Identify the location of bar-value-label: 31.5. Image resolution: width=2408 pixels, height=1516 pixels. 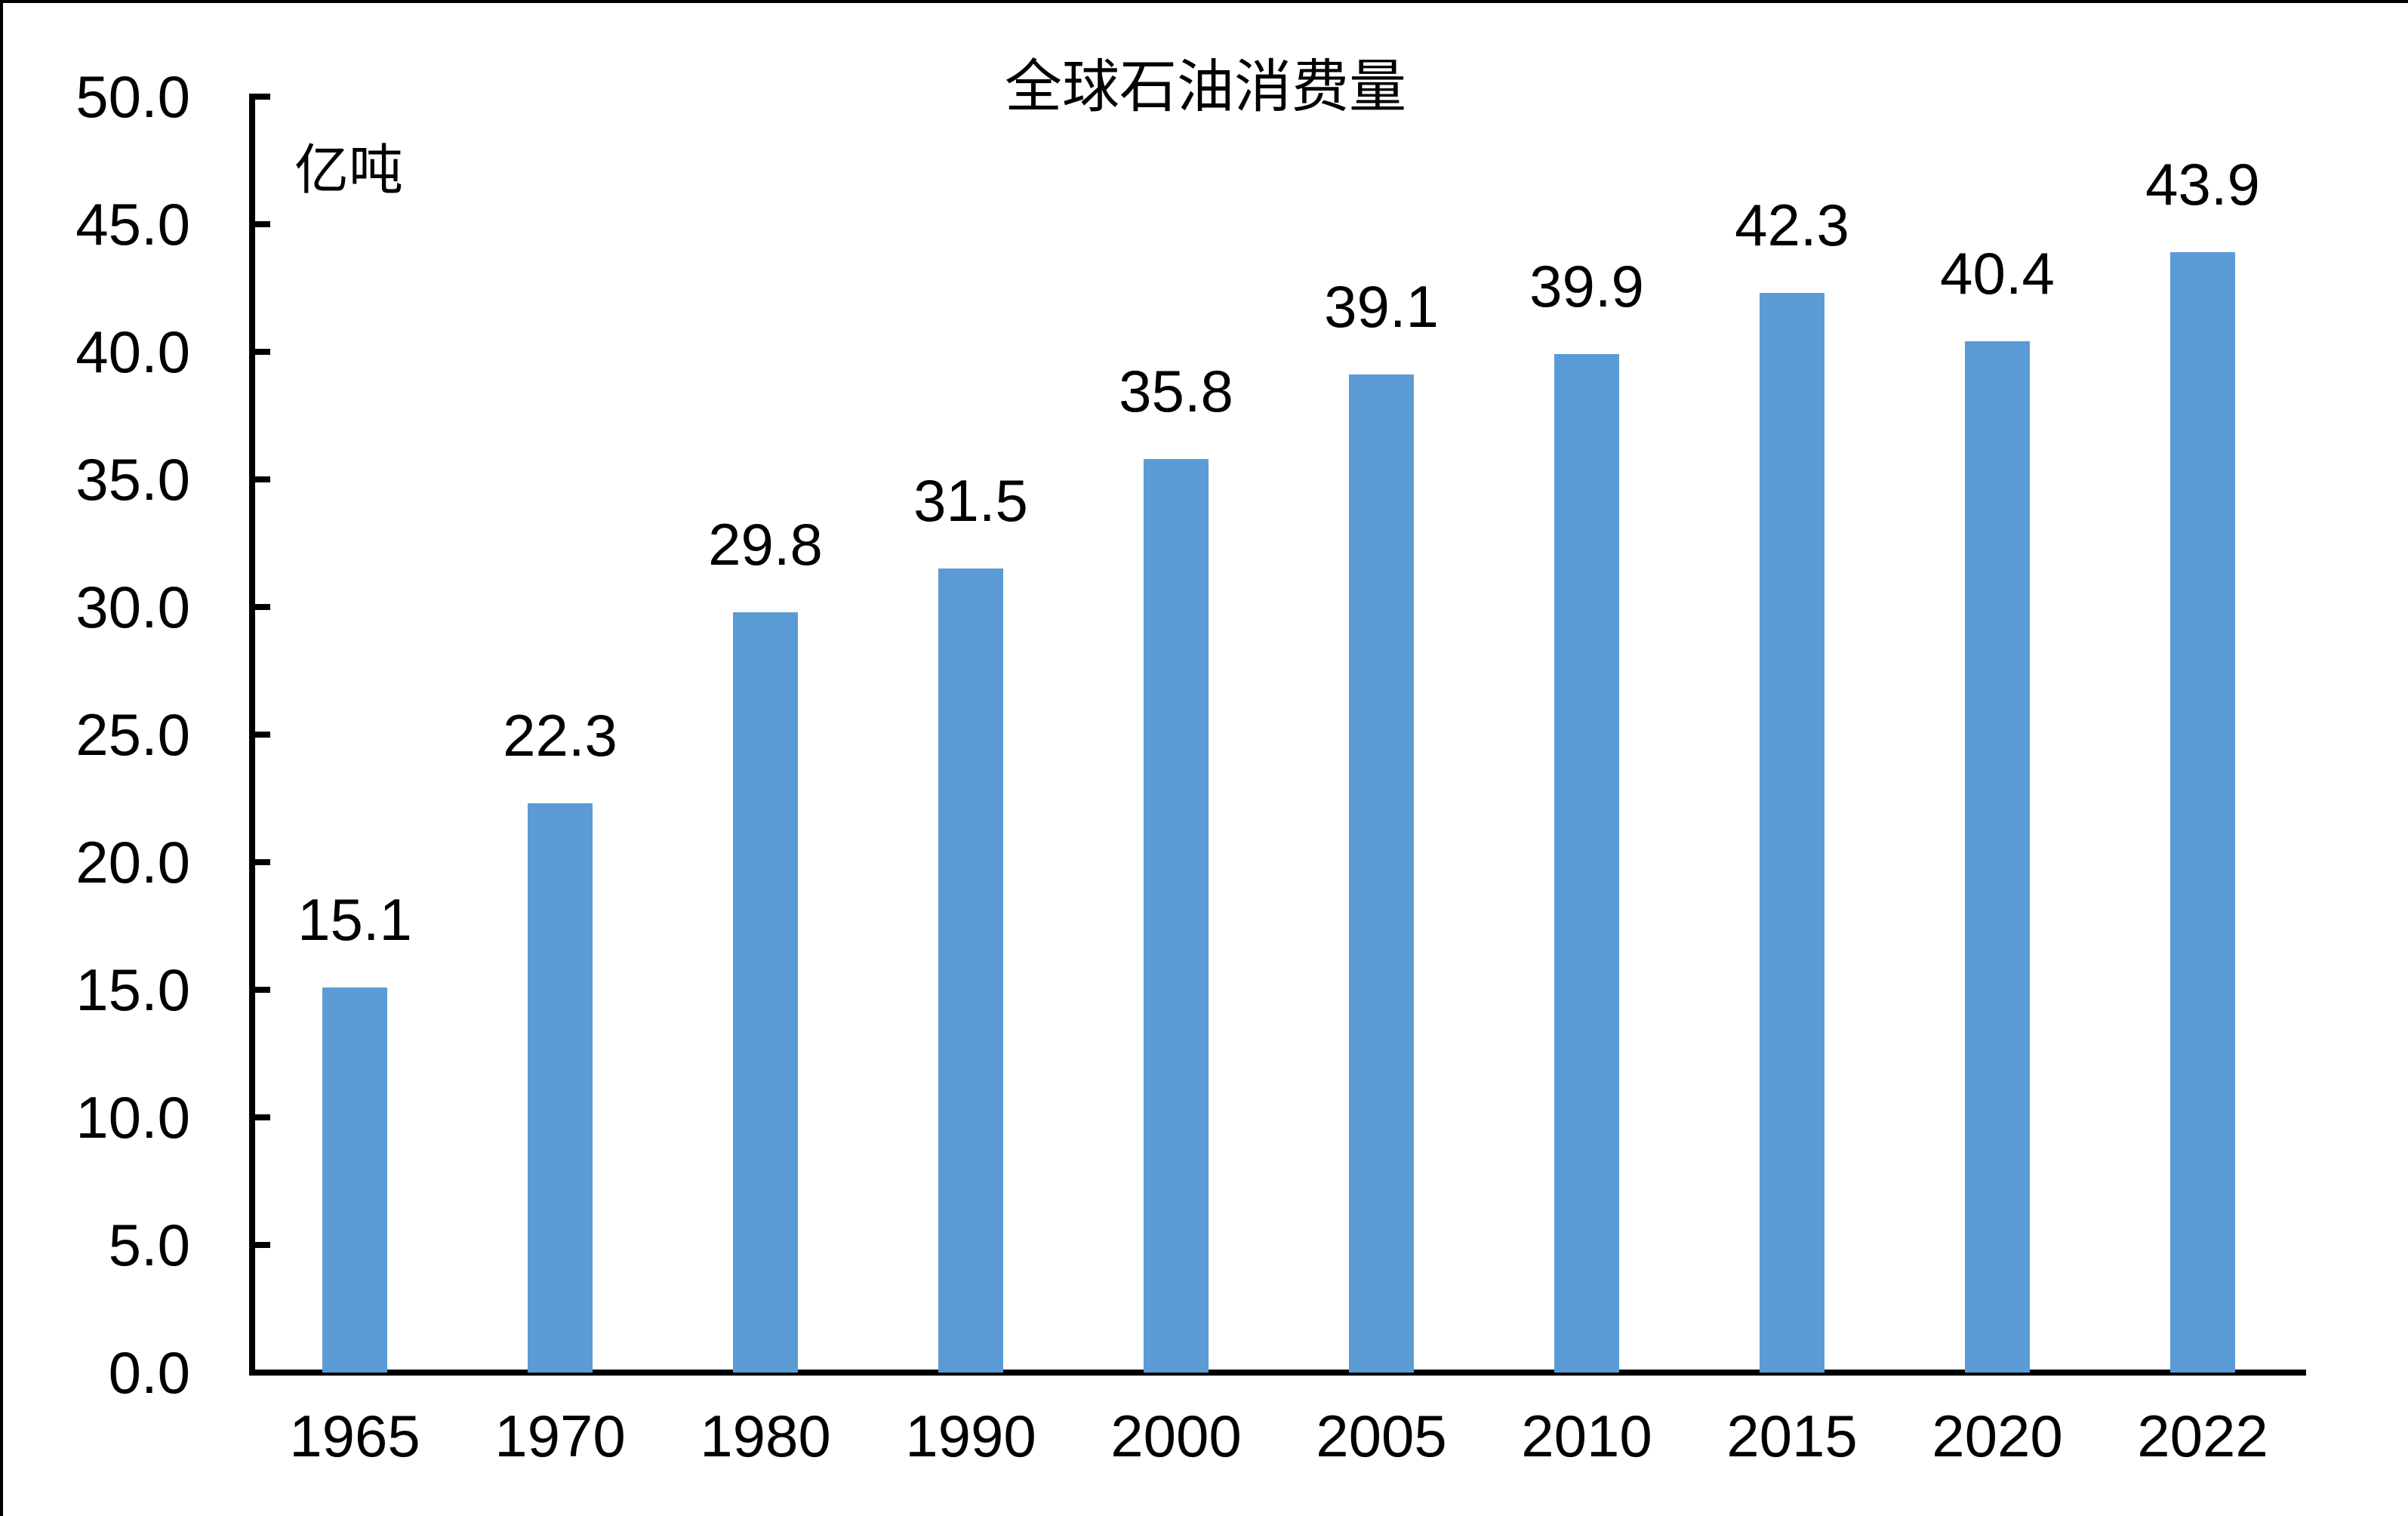
(971, 500).